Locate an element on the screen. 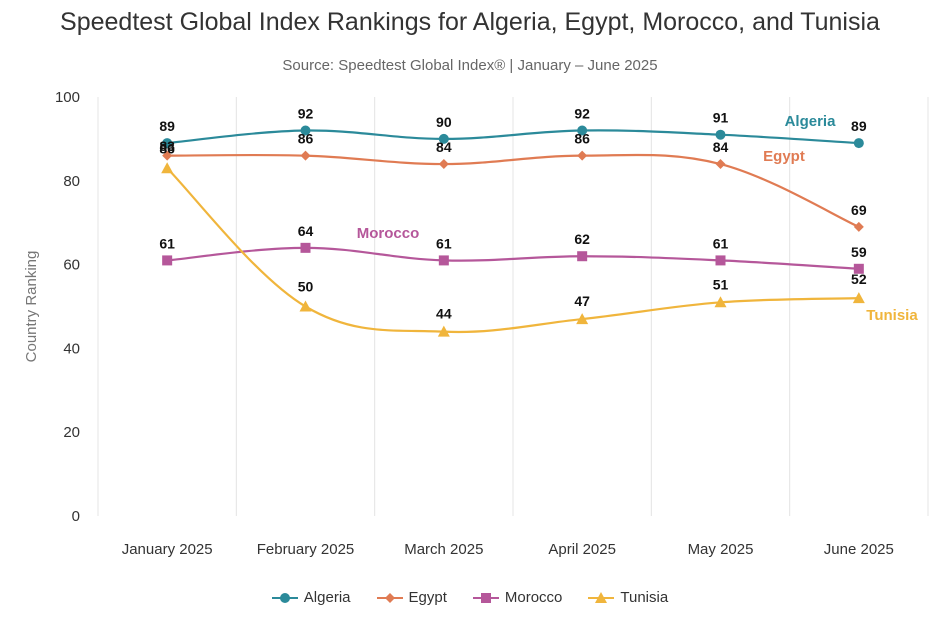 Image resolution: width=940 pixels, height=638 pixels. data-label-morocco: 62 is located at coordinates (582, 239).